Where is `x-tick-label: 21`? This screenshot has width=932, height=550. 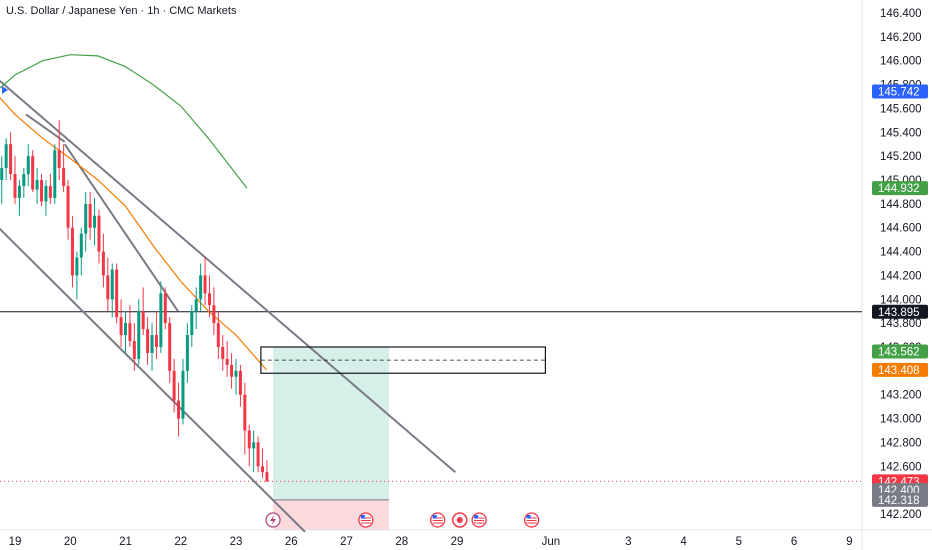
x-tick-label: 21 is located at coordinates (125, 542).